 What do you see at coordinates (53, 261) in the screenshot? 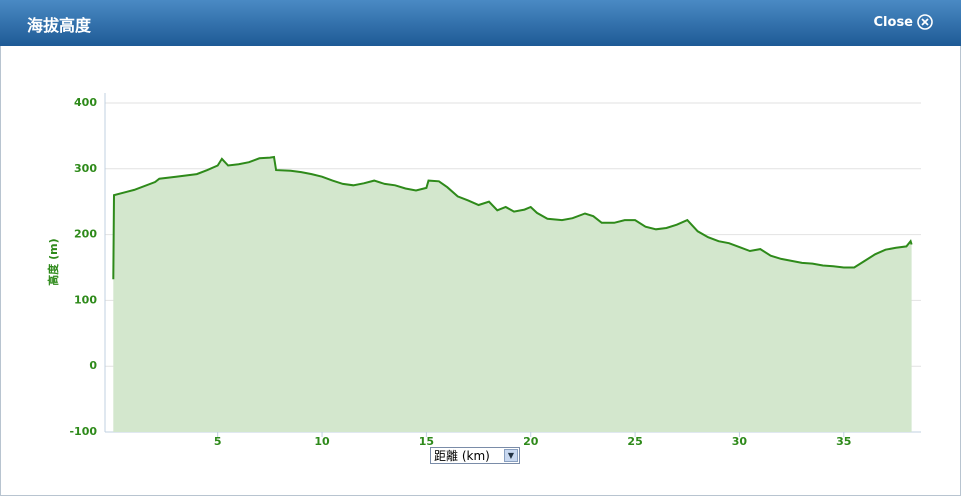
I see `y-axis-label: 高度 (m)` at bounding box center [53, 261].